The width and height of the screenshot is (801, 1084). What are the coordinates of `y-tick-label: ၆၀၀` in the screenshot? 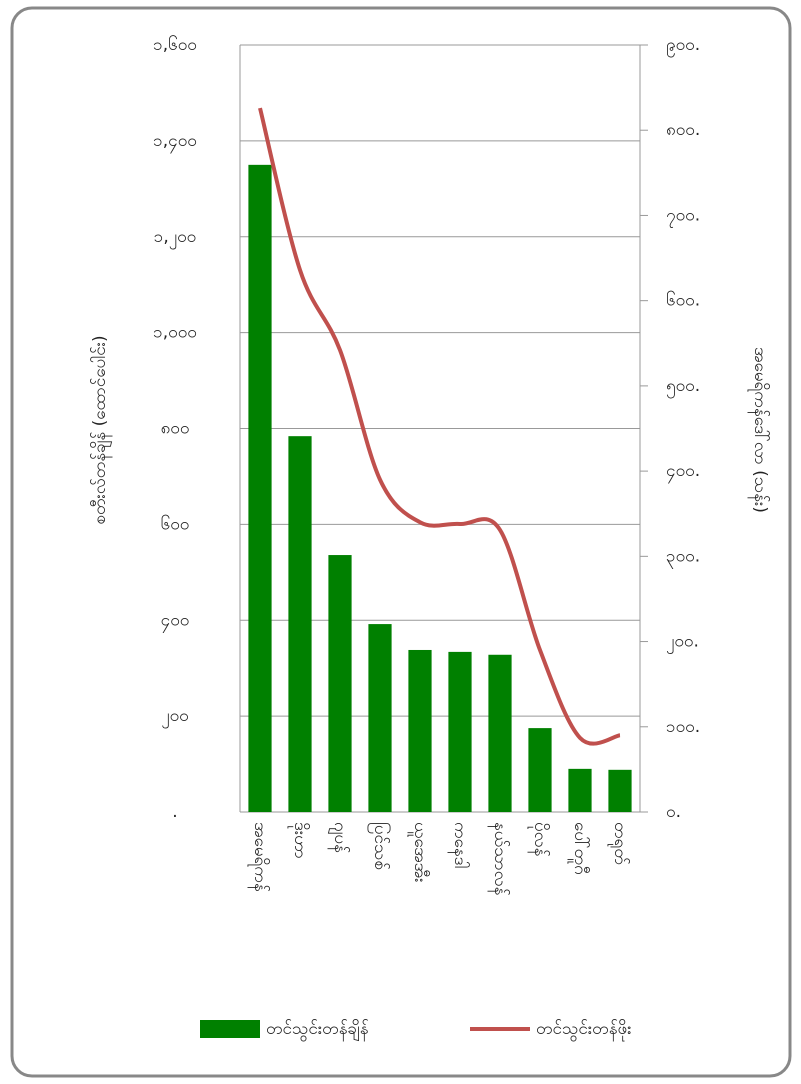 It's located at (175, 523).